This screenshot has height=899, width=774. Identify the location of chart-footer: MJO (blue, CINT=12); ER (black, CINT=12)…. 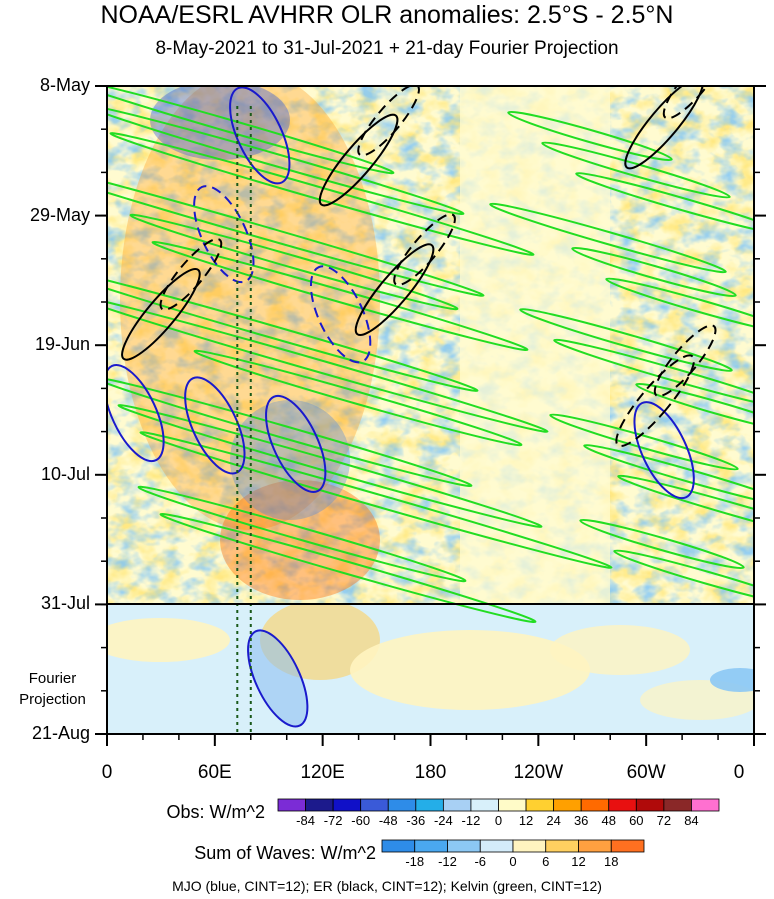
(387, 886).